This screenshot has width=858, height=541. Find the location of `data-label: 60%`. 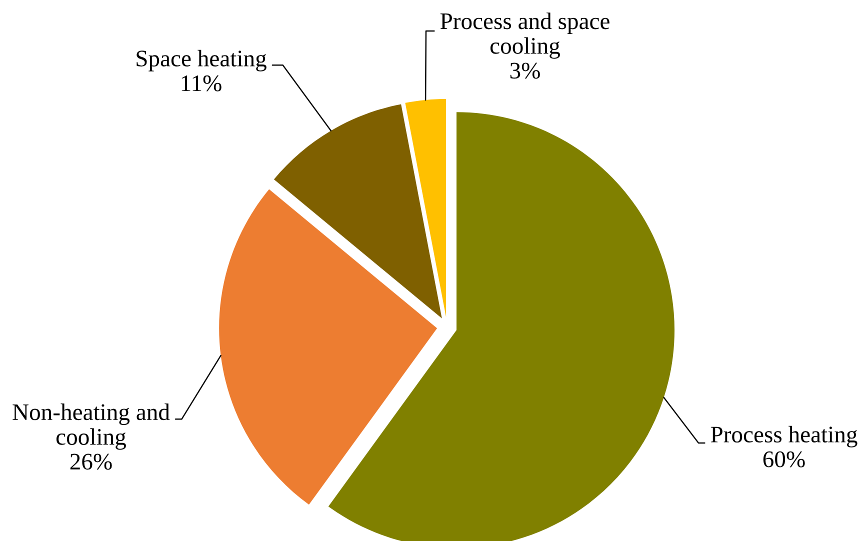

data-label: 60% is located at coordinates (784, 459).